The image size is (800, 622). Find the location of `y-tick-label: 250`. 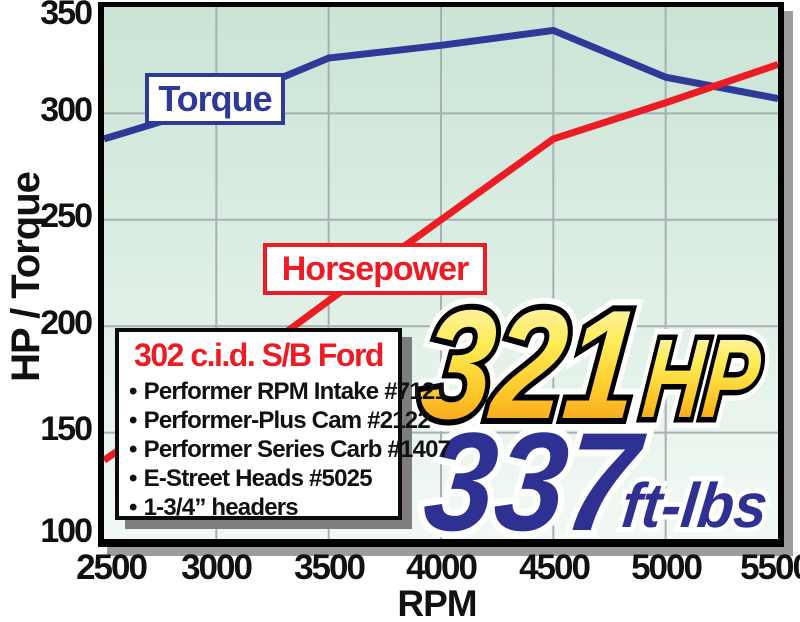

y-tick-label: 250 is located at coordinates (66, 216).